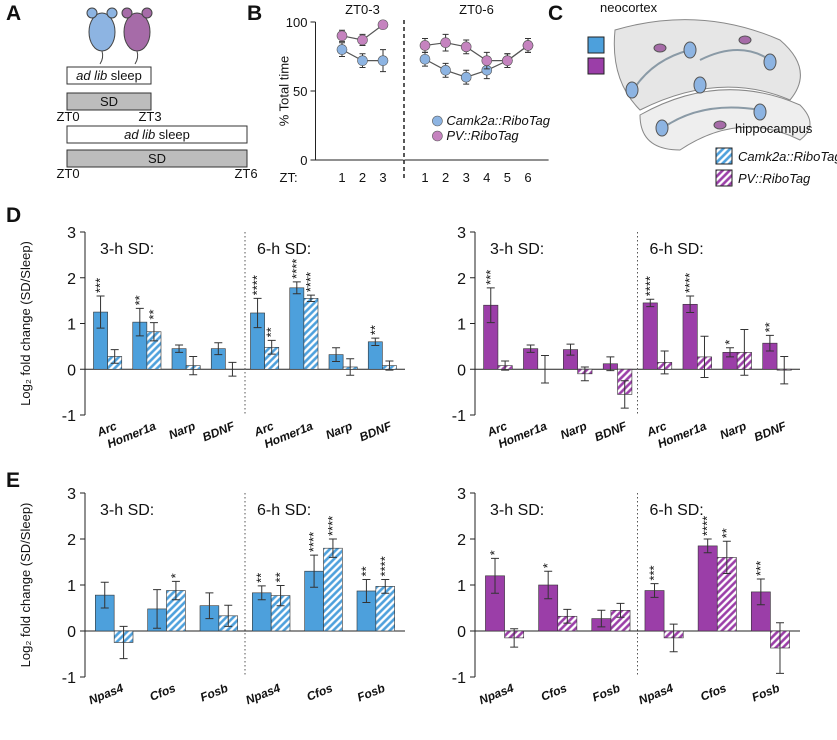 The height and width of the screenshot is (740, 837). What do you see at coordinates (91, 75) in the screenshot?
I see `label-part: ad lib` at bounding box center [91, 75].